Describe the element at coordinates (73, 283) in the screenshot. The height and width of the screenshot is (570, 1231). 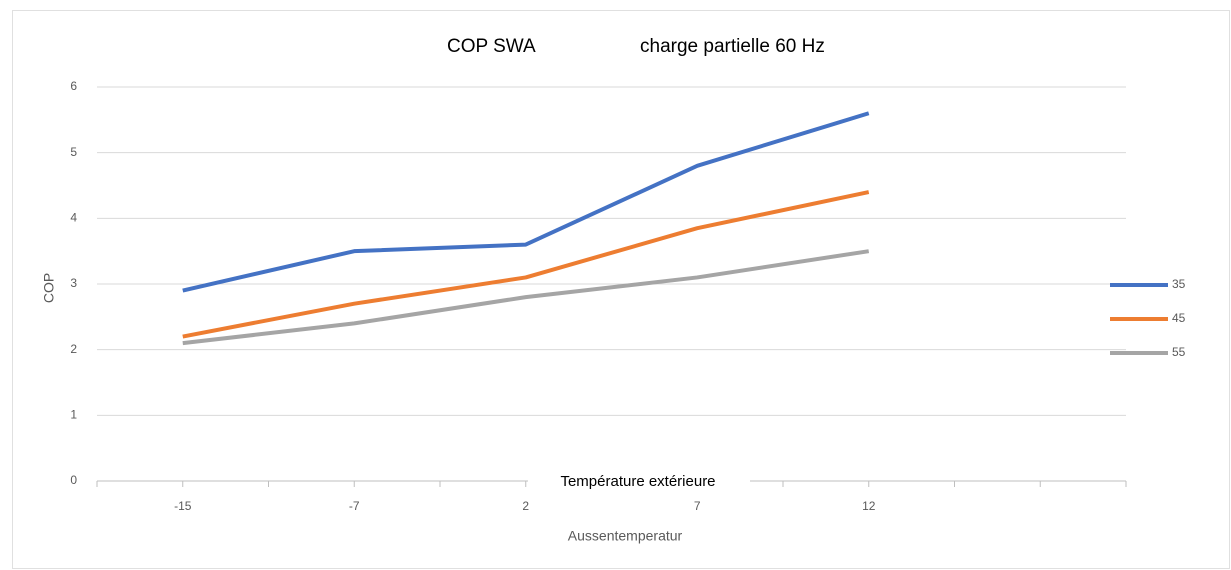
I see `y-tick-label: 3` at that location.